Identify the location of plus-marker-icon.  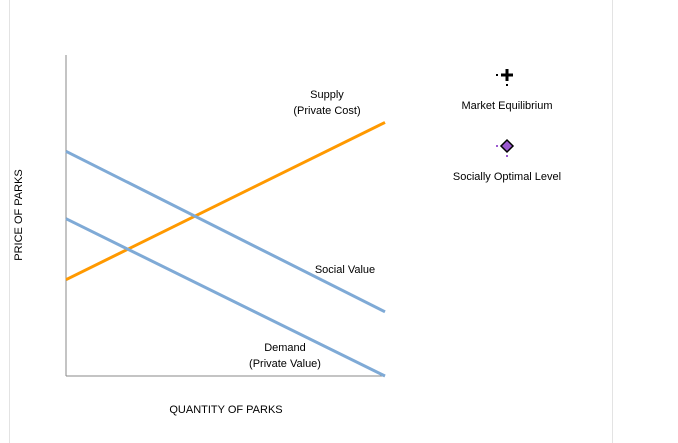
(504, 77).